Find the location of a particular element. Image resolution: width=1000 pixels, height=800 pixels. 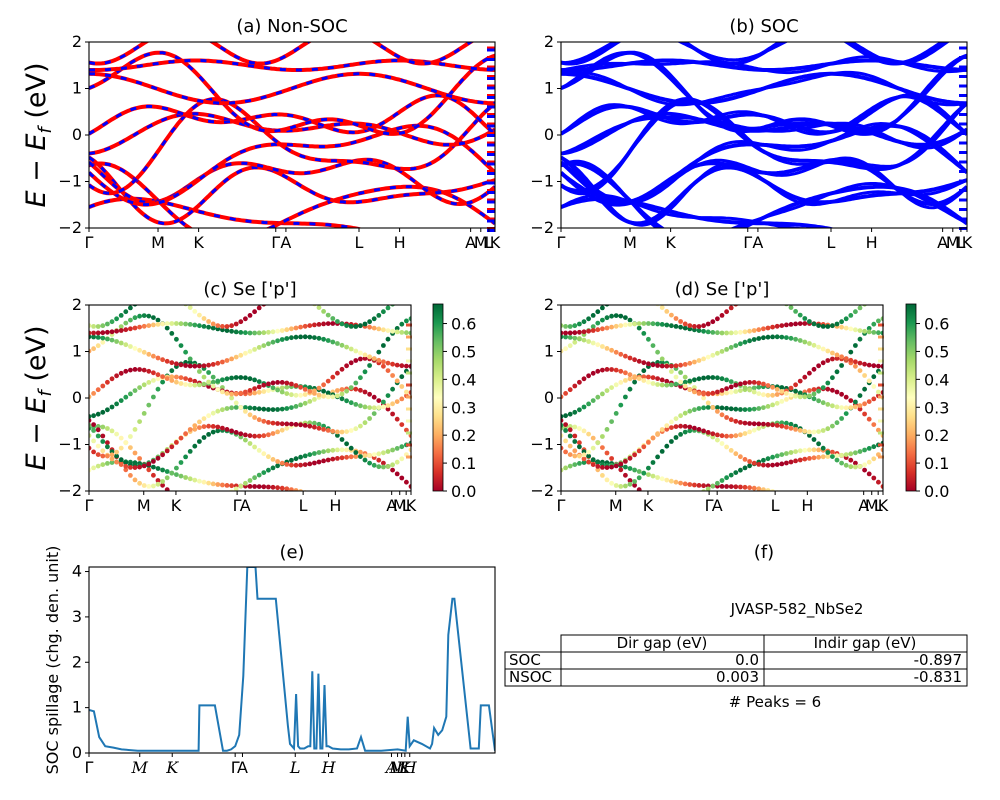

xtick-label-e-6: H is located at coordinates (329, 767).